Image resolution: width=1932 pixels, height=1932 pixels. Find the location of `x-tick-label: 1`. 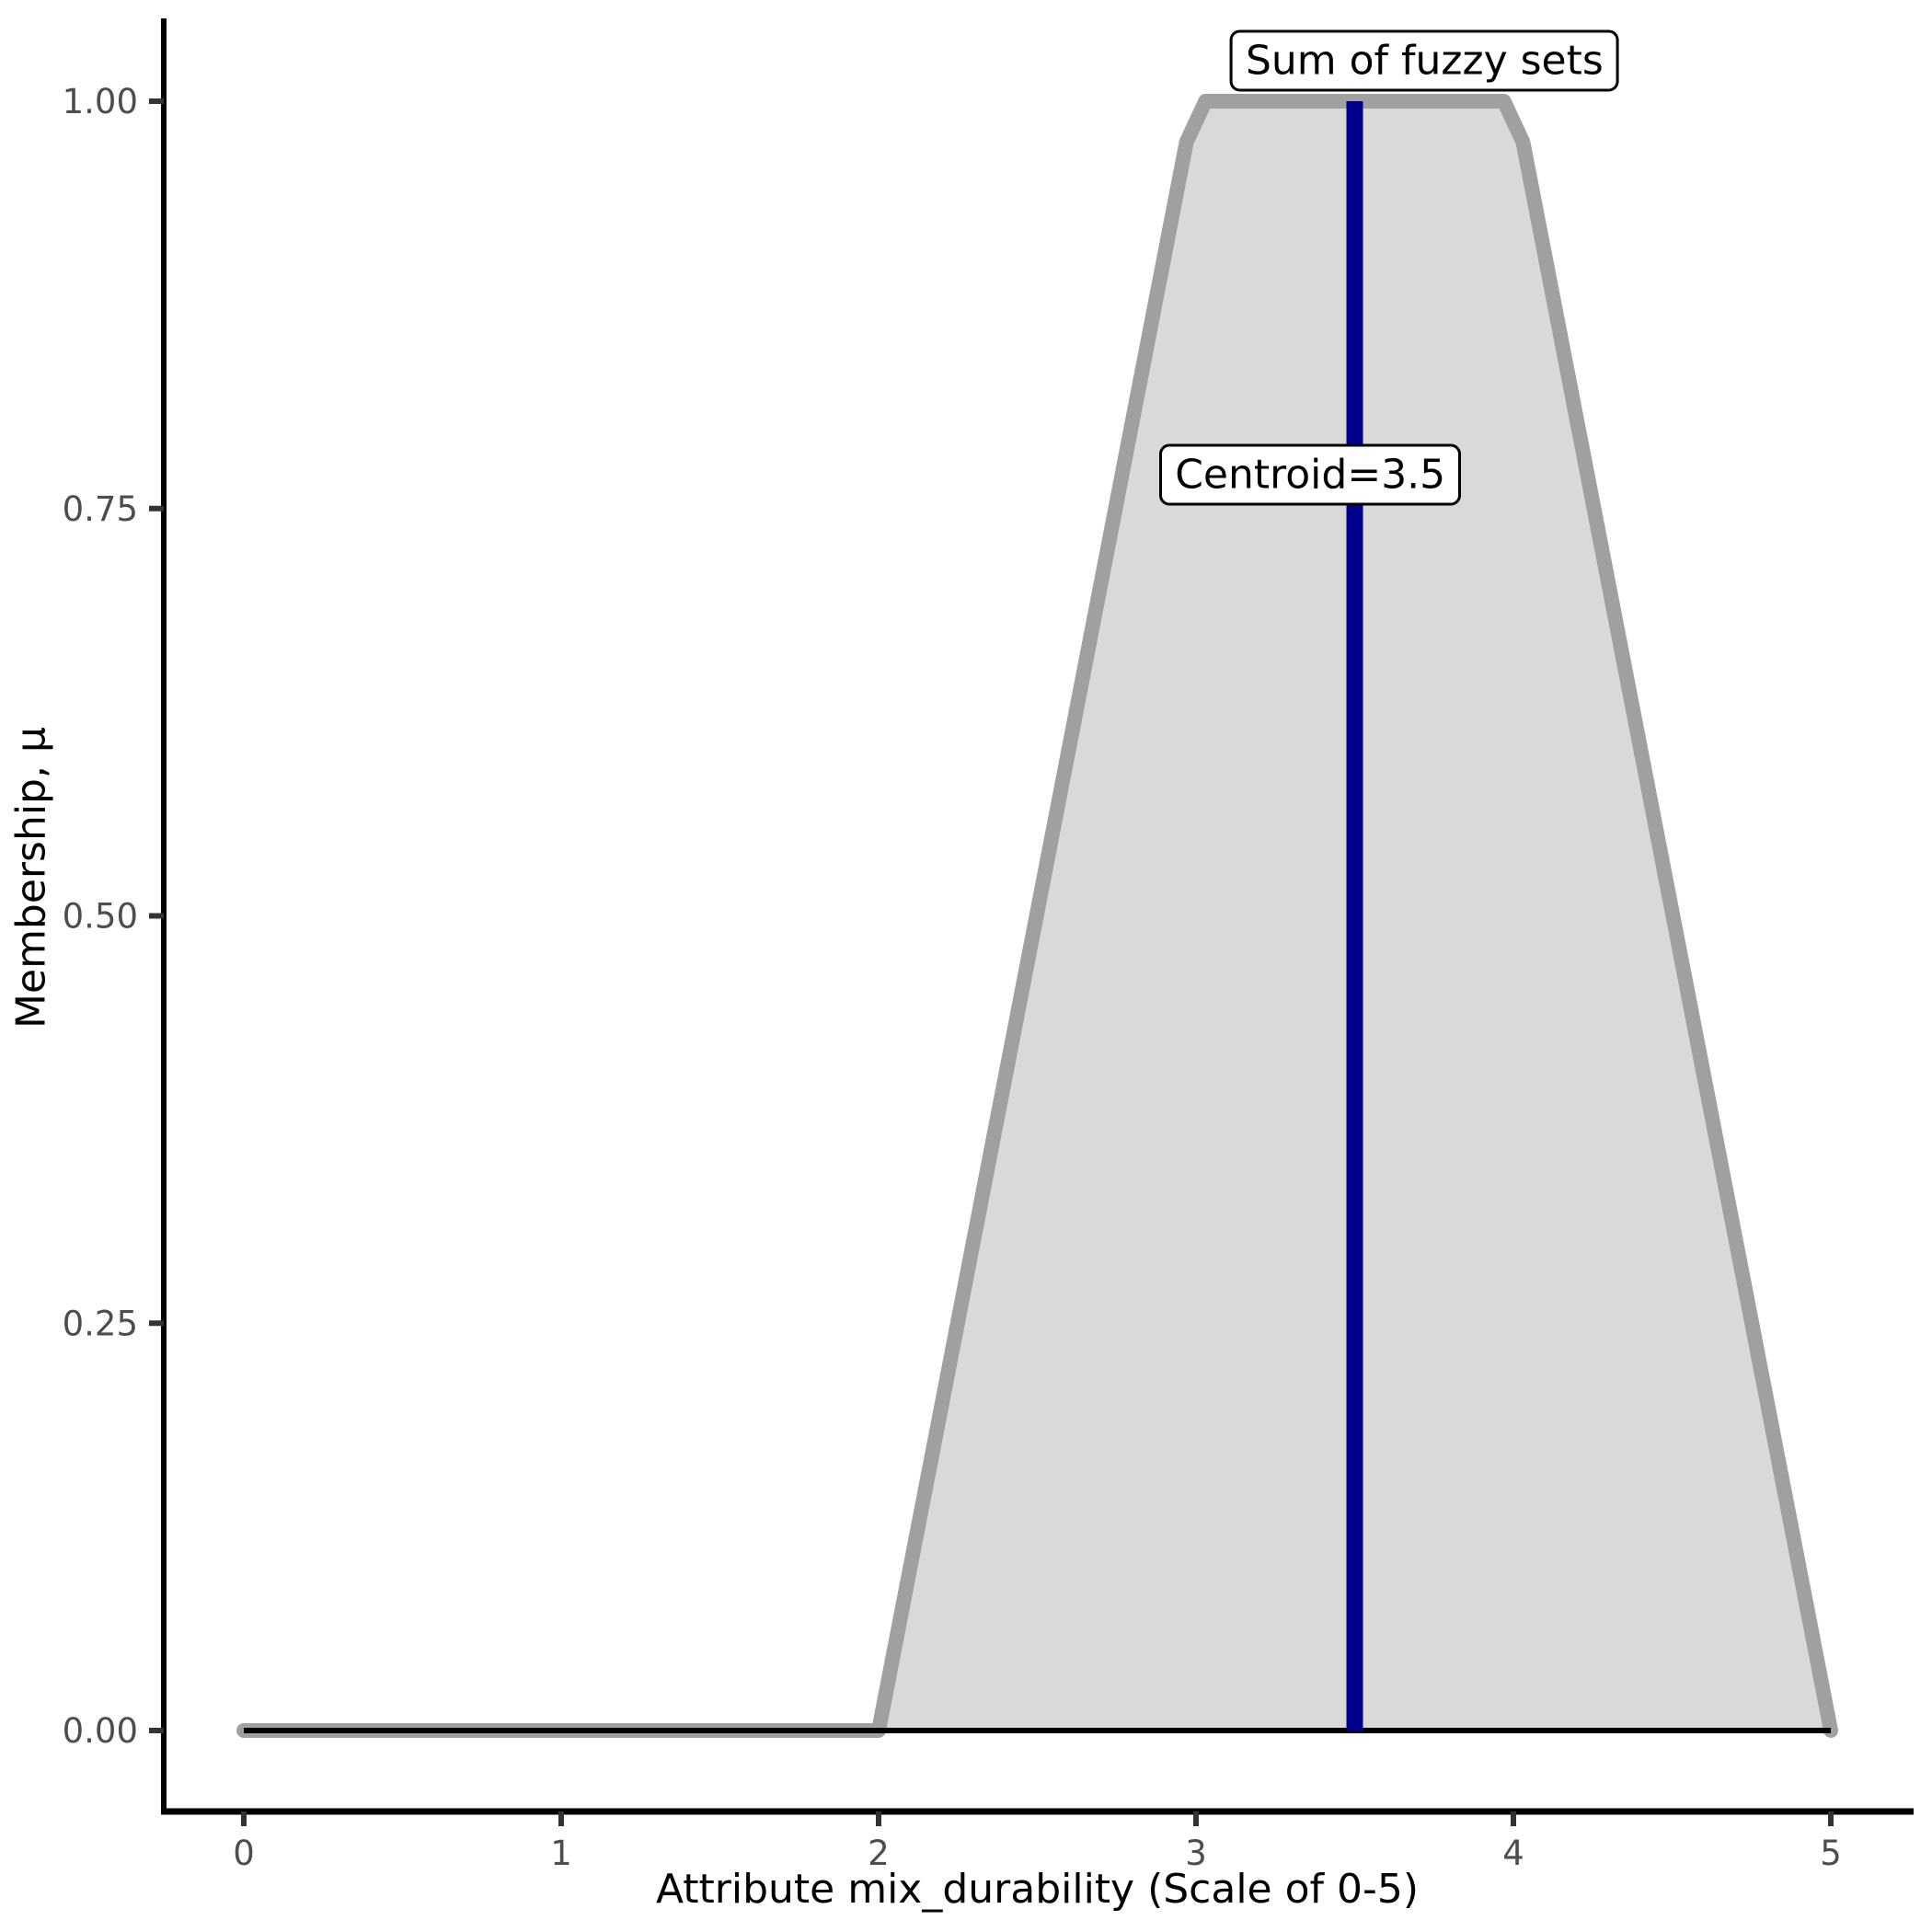

x-tick-label: 1 is located at coordinates (561, 1853).